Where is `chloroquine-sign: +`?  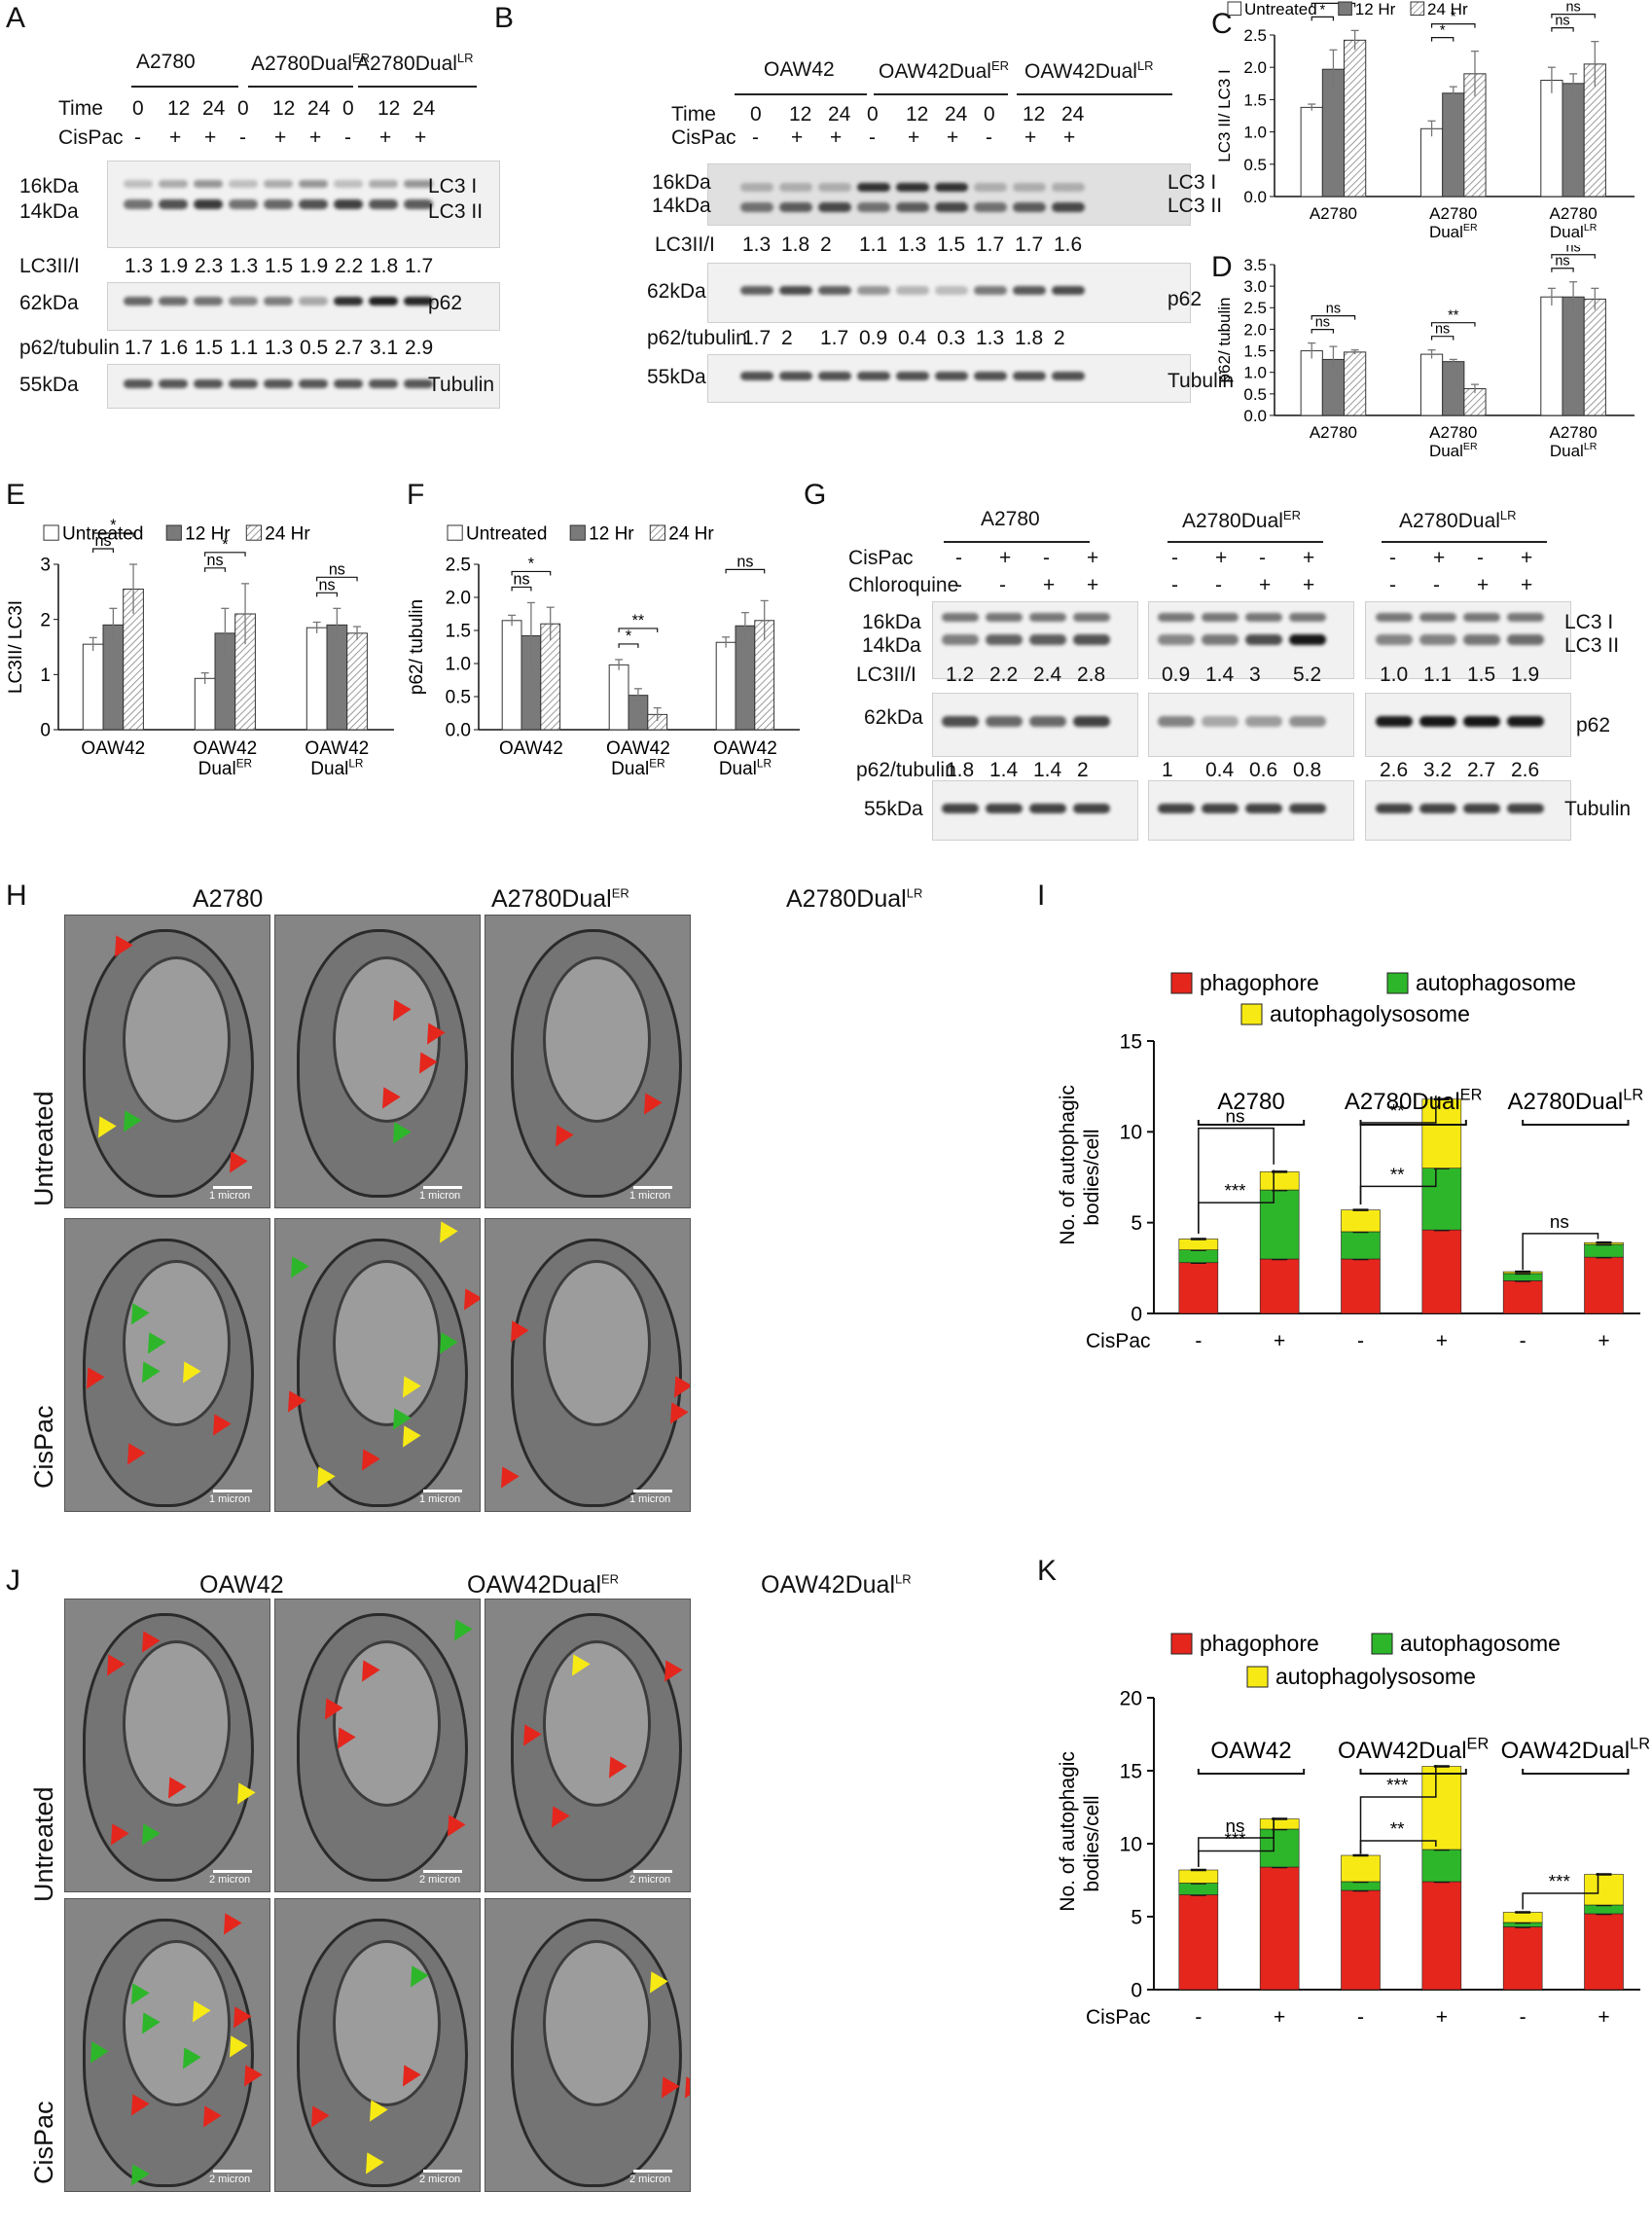
chloroquine-sign: + is located at coordinates (1483, 585).